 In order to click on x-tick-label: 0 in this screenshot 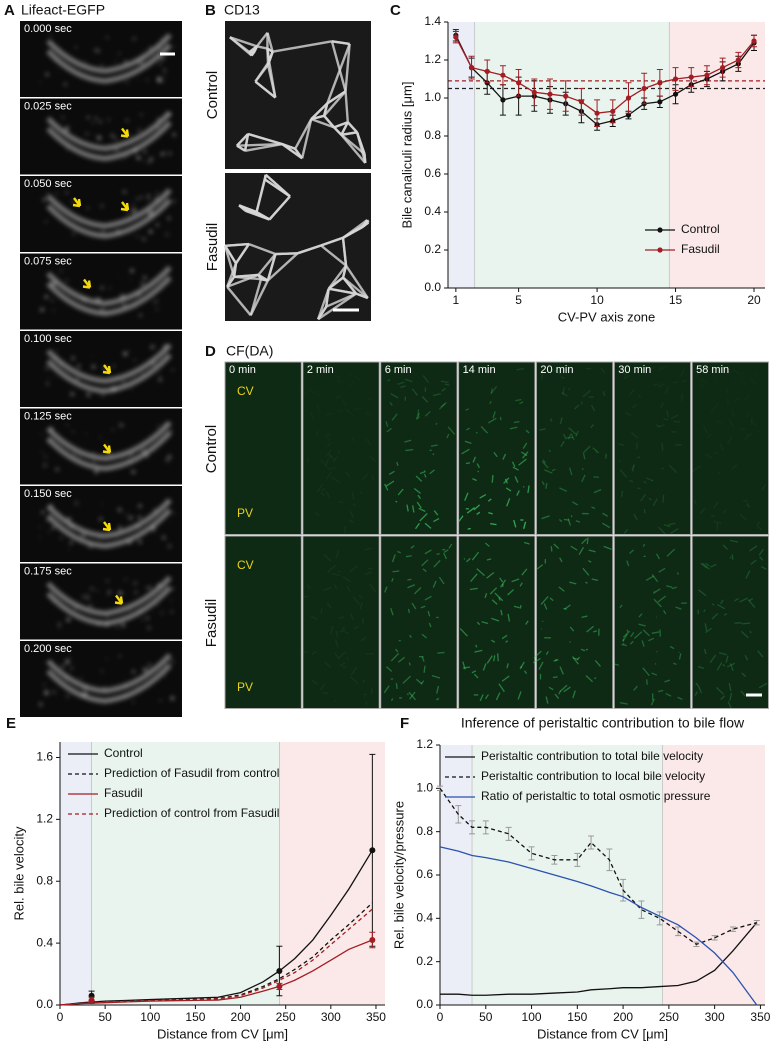, I will do `click(60, 1017)`.